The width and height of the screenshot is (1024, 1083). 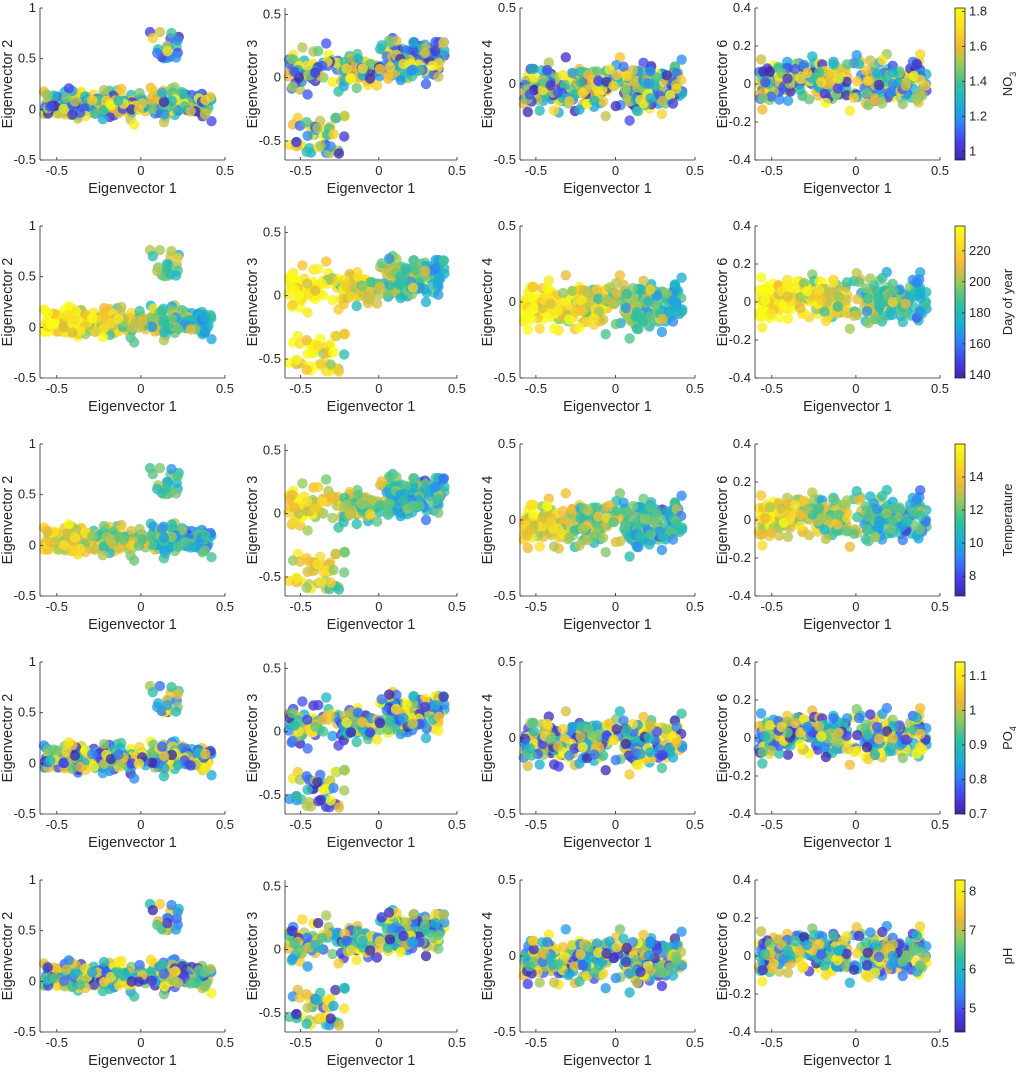 What do you see at coordinates (855, 388) in the screenshot?
I see `x-tick-label: 0` at bounding box center [855, 388].